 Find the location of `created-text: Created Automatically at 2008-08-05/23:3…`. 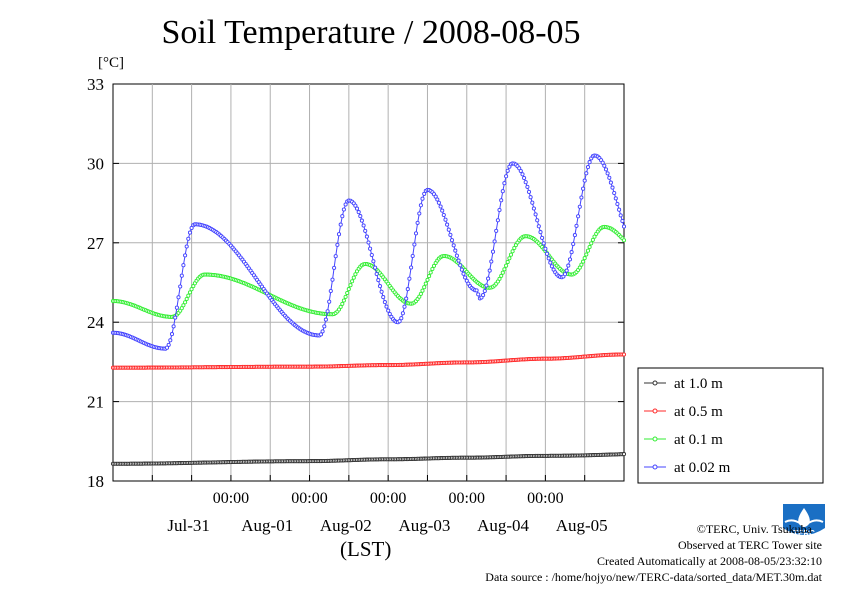

created-text: Created Automatically at 2008-08-05/23:3… is located at coordinates (709, 561).